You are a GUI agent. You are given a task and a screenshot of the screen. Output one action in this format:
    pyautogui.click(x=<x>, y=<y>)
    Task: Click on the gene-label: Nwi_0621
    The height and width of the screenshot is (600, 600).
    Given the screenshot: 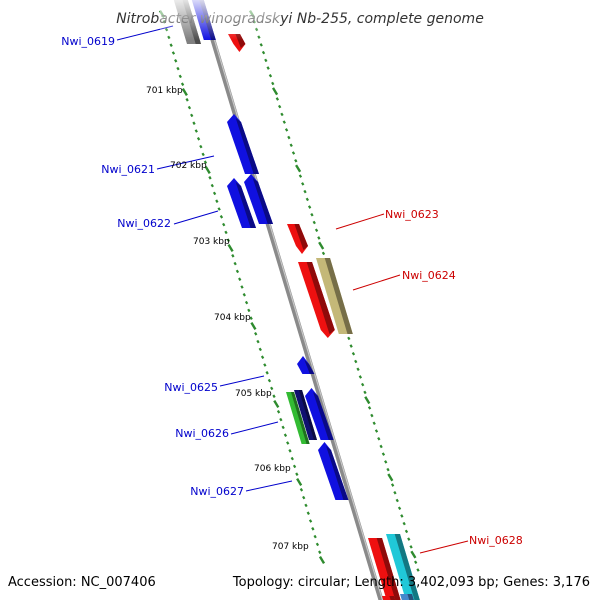 What is the action you would take?
    pyautogui.click(x=128, y=169)
    